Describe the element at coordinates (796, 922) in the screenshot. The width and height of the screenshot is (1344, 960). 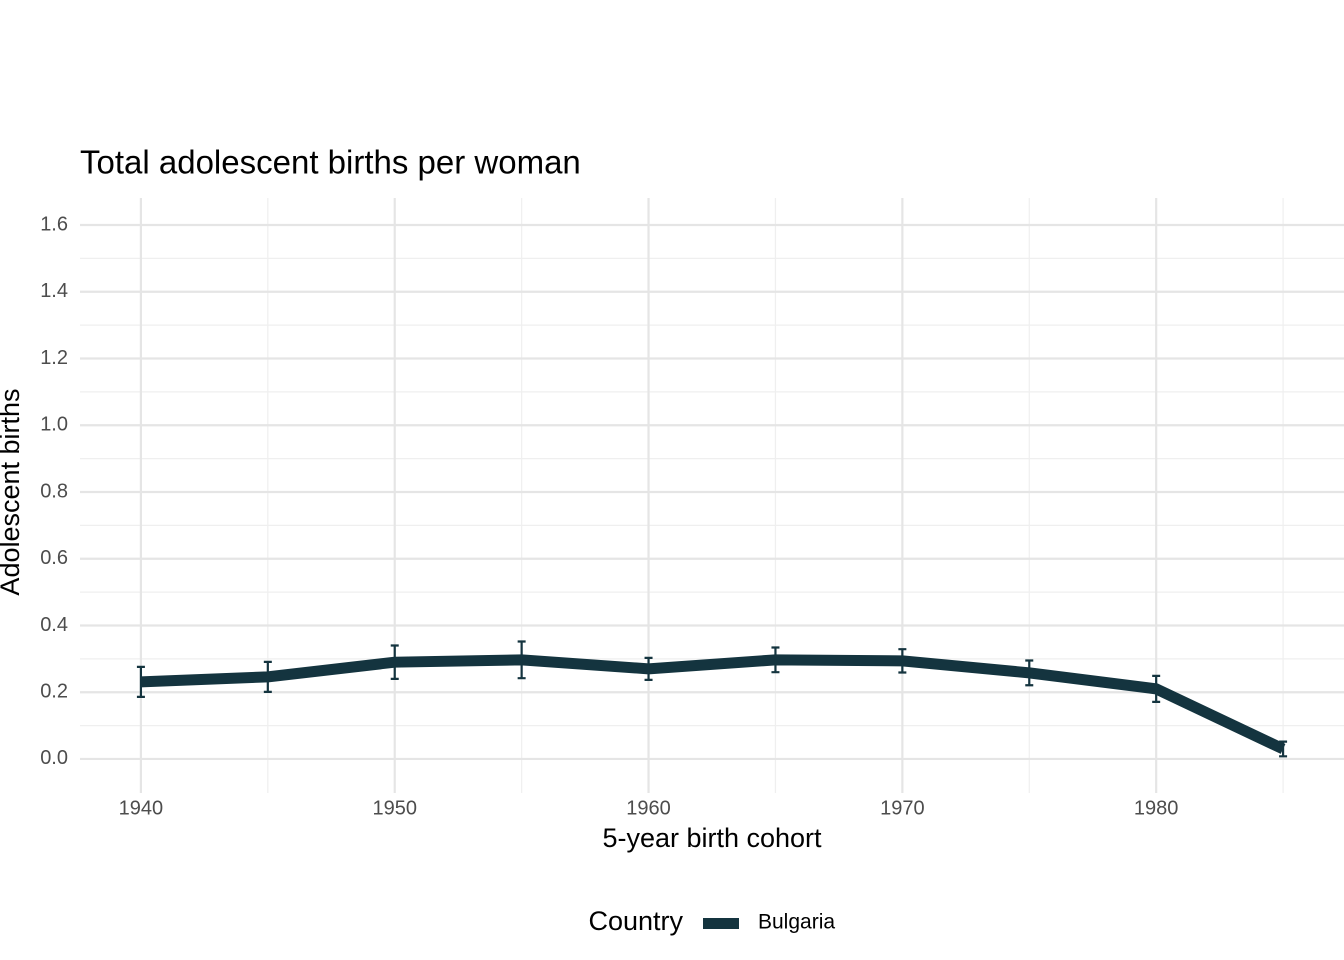
I see `legend-label: Bulgaria` at that location.